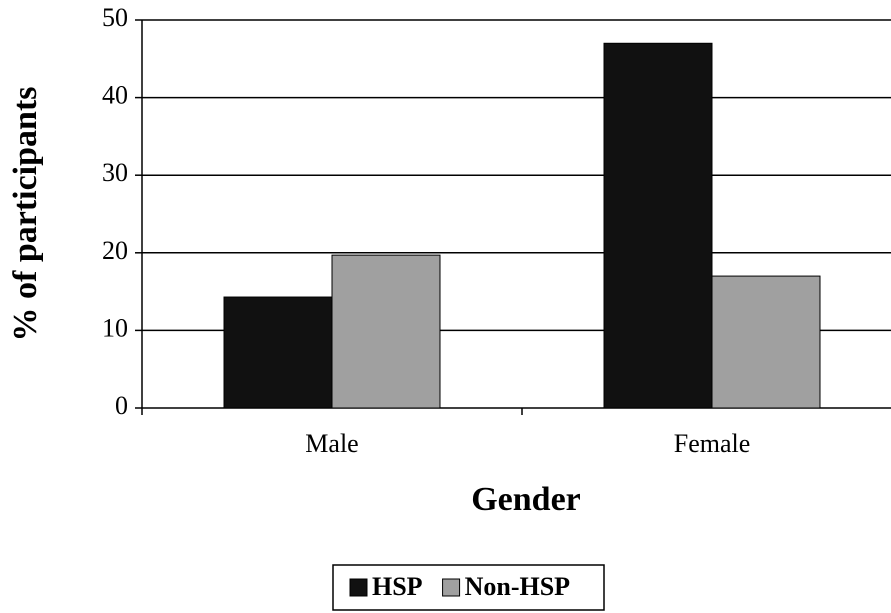 This screenshot has width=891, height=613. What do you see at coordinates (115, 172) in the screenshot?
I see `y-tick-label: 30` at bounding box center [115, 172].